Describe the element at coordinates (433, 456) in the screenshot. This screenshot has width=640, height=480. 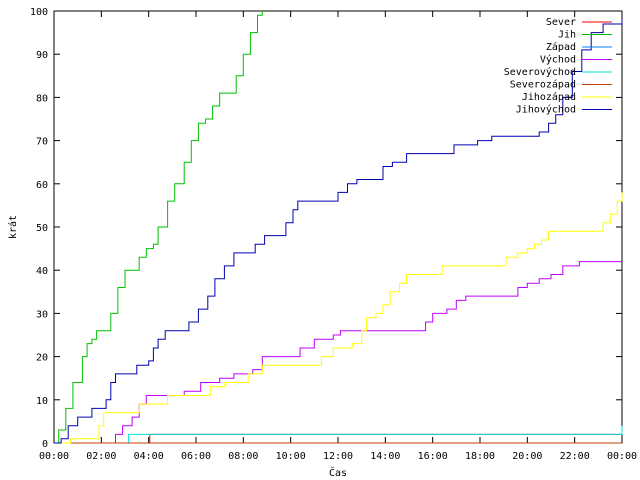
I see `x-tick-label: 16:00` at that location.